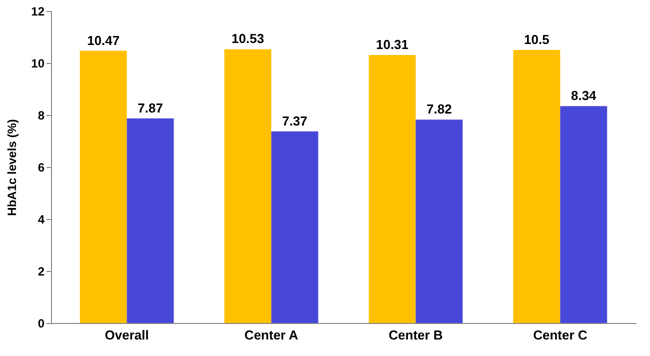  I want to click on y-tick-label: 6, so click(41, 167).